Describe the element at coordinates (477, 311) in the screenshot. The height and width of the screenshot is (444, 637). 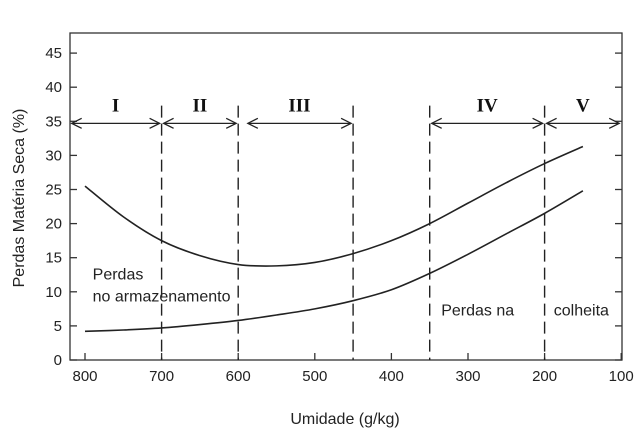
I see `annotation: Perdas na` at that location.